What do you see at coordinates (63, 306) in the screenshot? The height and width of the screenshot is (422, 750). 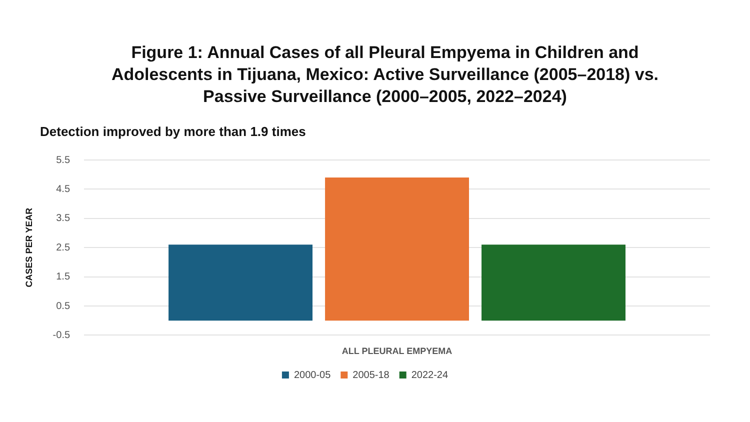 I see `y-tick-label: 0.5` at bounding box center [63, 306].